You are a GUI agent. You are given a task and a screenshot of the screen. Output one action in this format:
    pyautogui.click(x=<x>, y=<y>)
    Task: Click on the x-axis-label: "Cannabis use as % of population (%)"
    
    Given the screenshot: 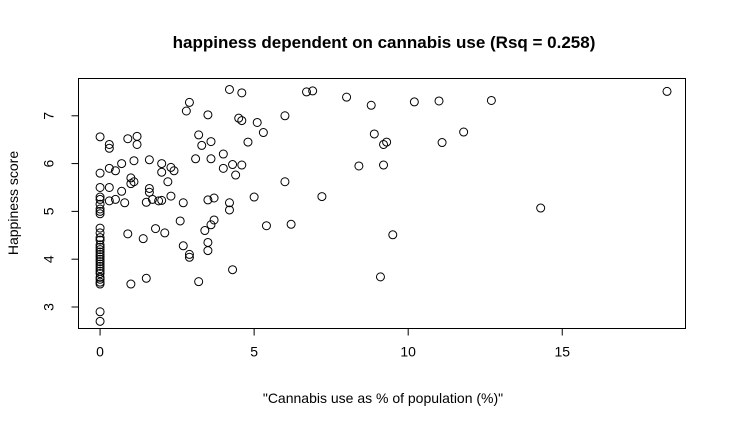 What is the action you would take?
    pyautogui.click(x=383, y=398)
    